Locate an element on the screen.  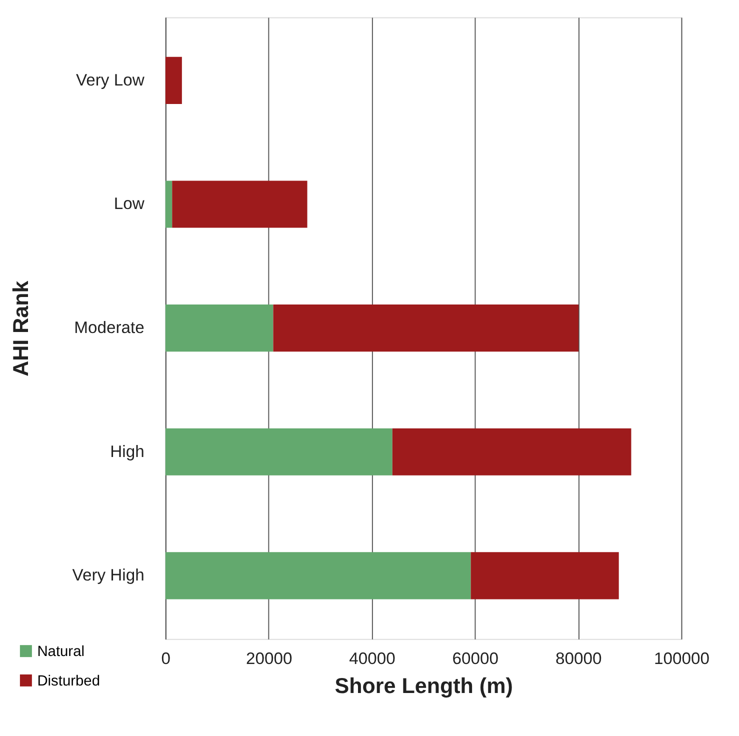
x-axis-title: Shore Length (m) is located at coordinates (423, 686).